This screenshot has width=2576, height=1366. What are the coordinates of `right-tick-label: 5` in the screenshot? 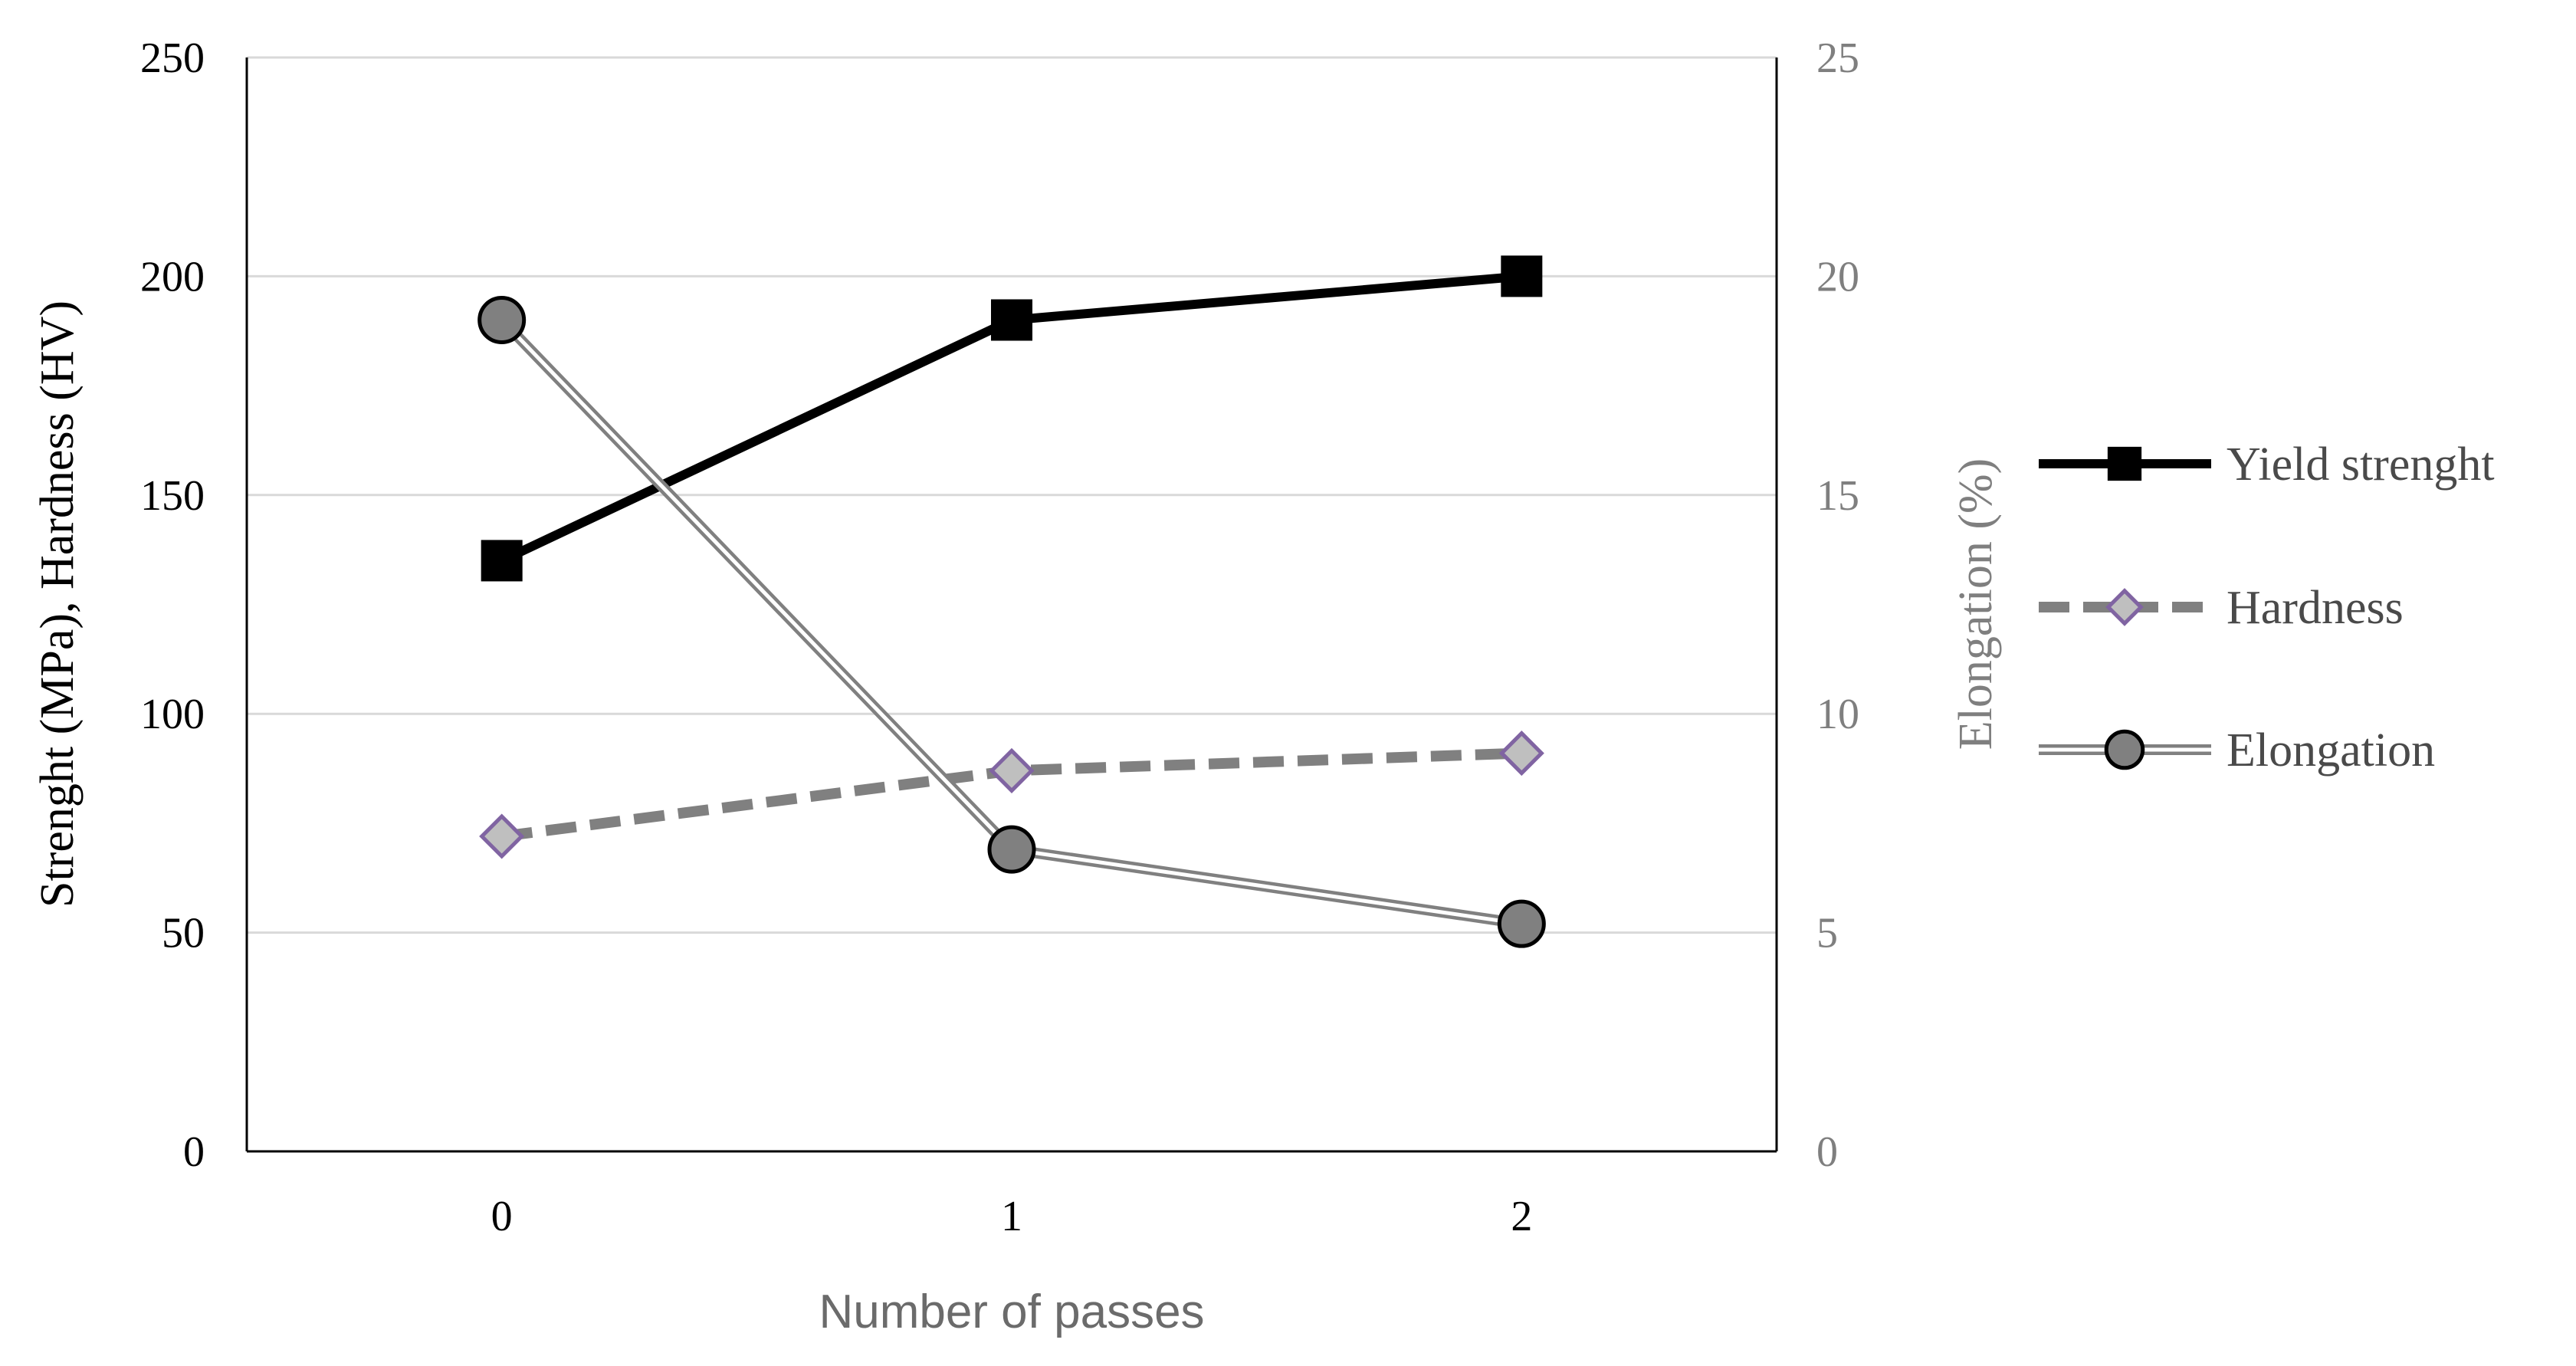 It's located at (1827, 933).